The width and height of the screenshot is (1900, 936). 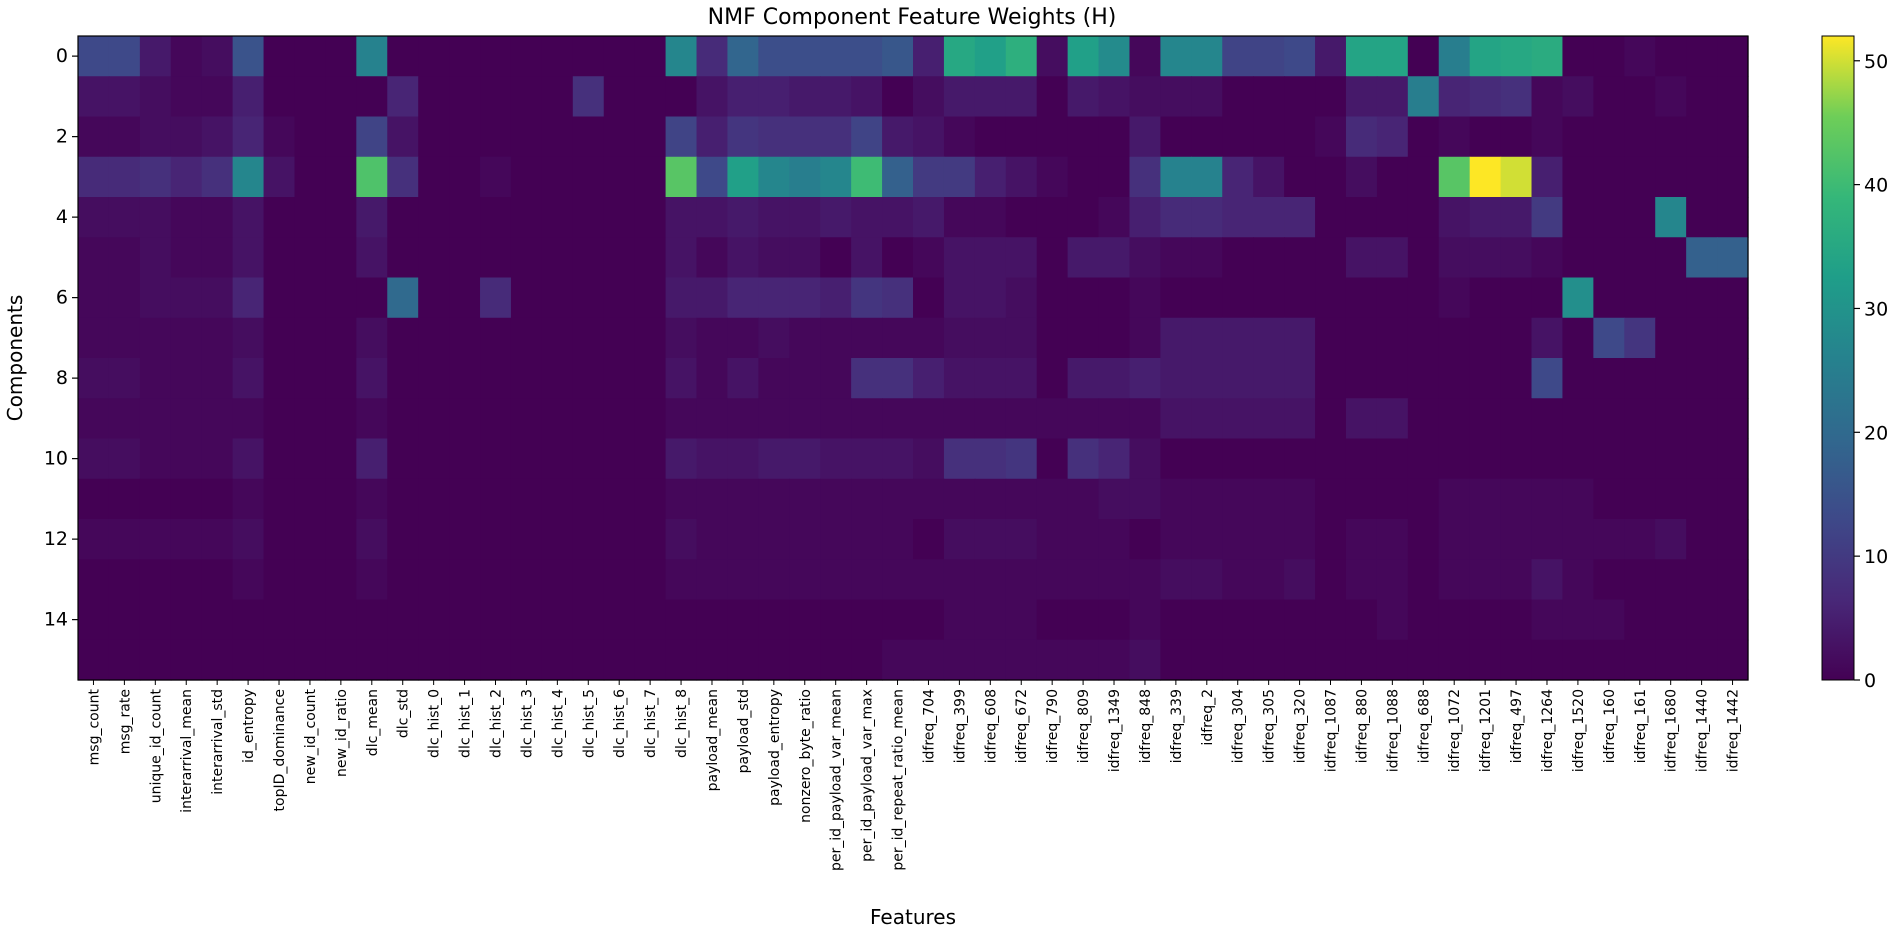 I want to click on x-tick-label: idfreq_339, so click(x=1177, y=726).